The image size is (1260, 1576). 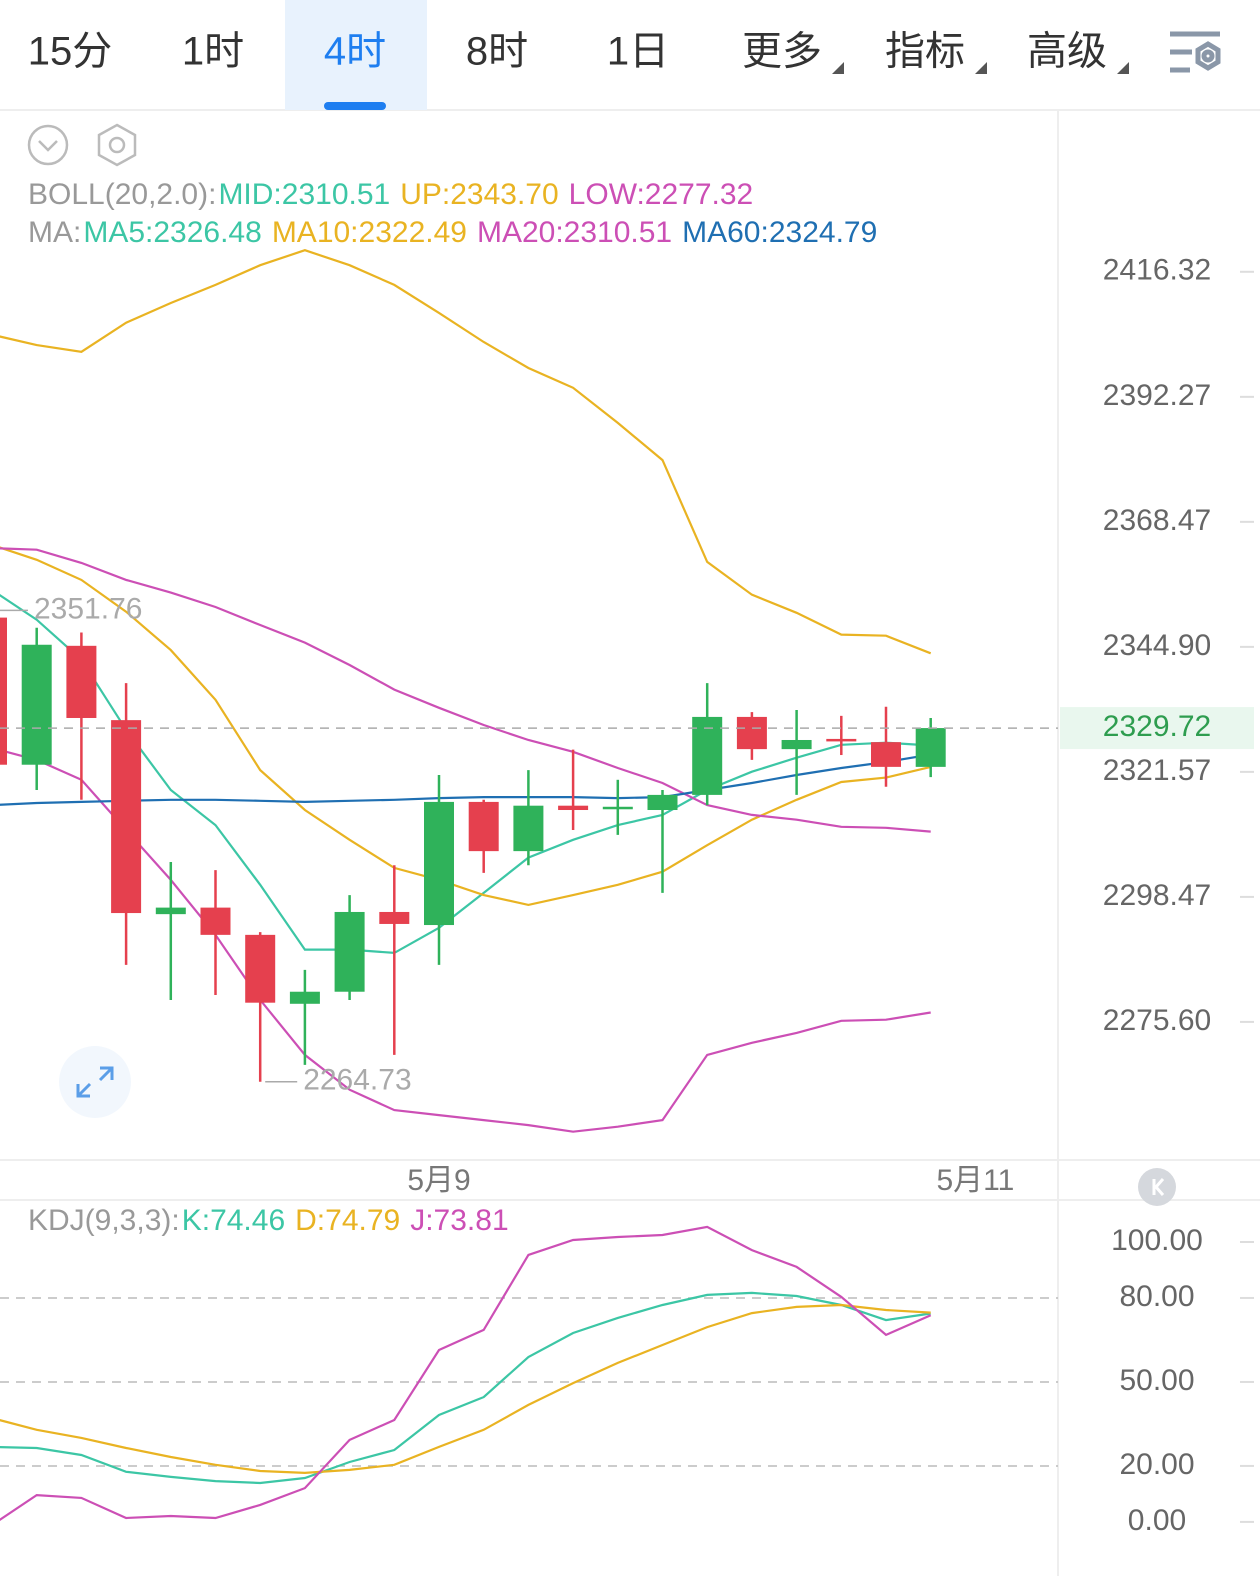 I want to click on legend: KDJ(9,3,3):K:74.46 D:74.79 J:73.81, so click(x=268, y=1220).